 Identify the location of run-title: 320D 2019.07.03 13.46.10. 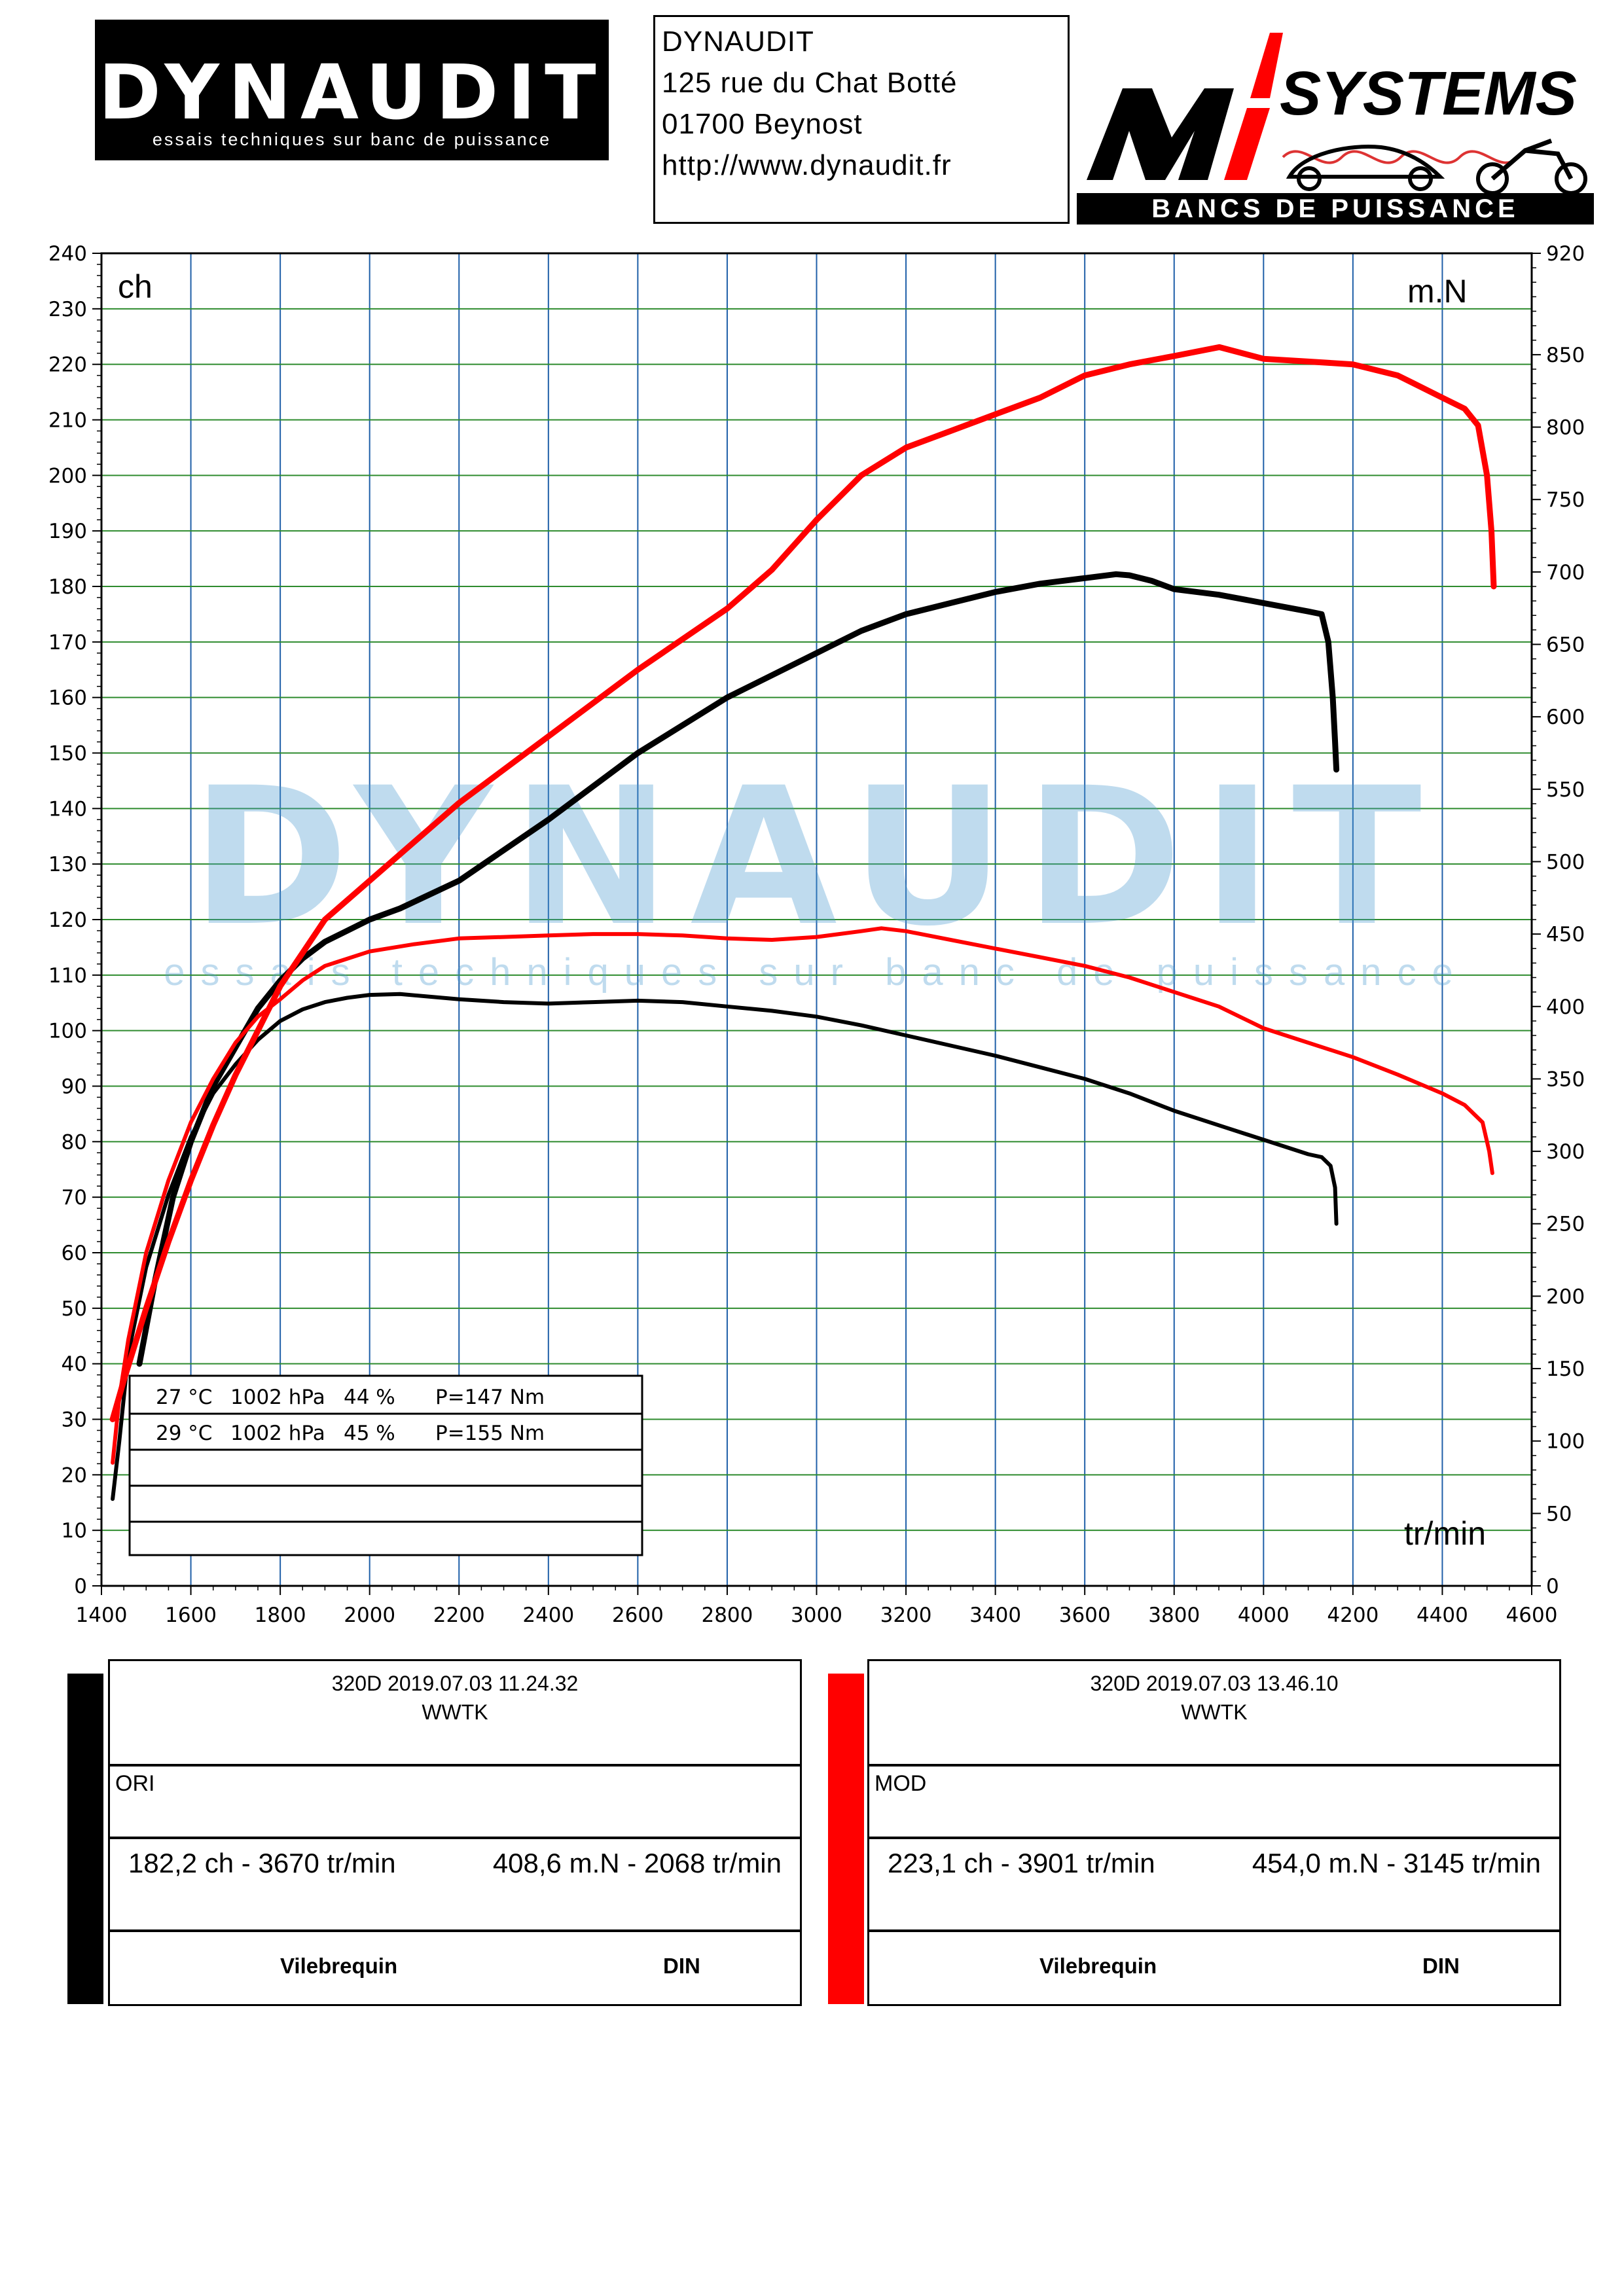
(1214, 1683).